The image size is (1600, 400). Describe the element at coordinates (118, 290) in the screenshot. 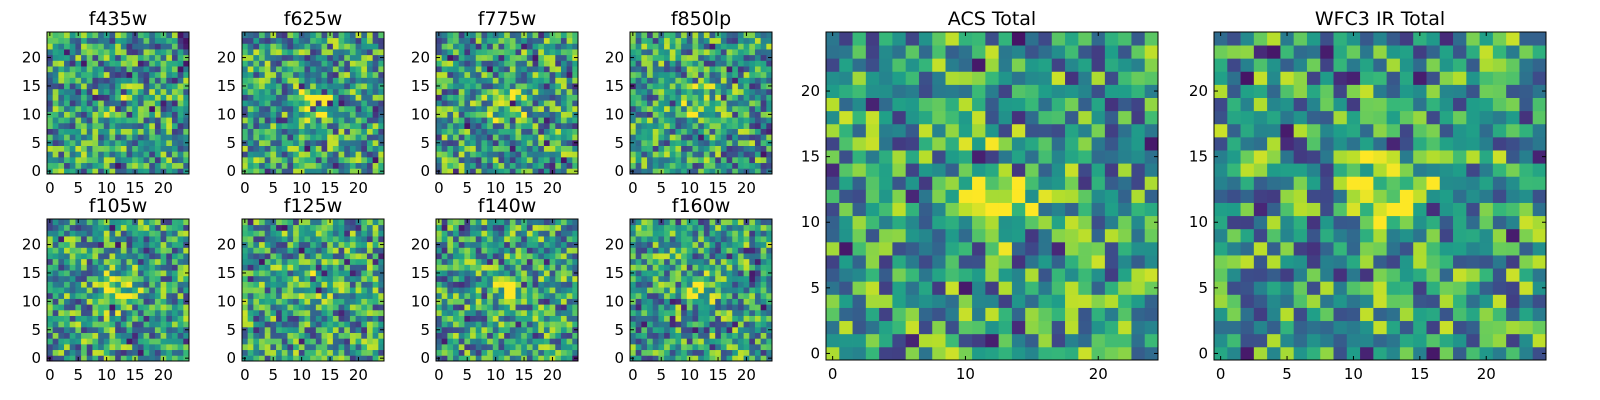

I see `axes-frame` at that location.